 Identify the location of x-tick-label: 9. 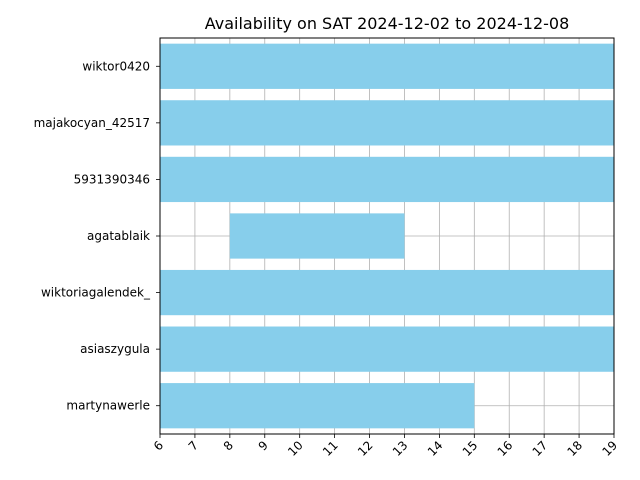
(263, 445).